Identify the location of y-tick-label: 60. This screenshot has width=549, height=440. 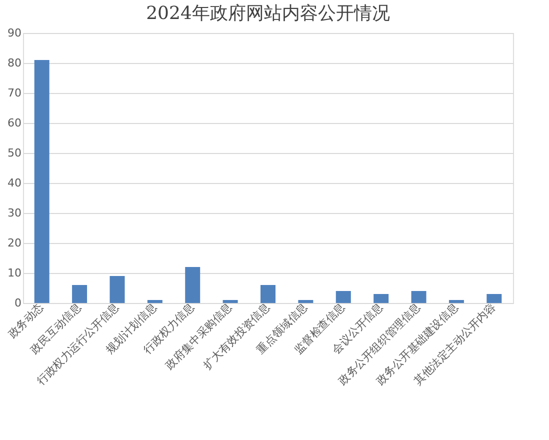
(15, 123).